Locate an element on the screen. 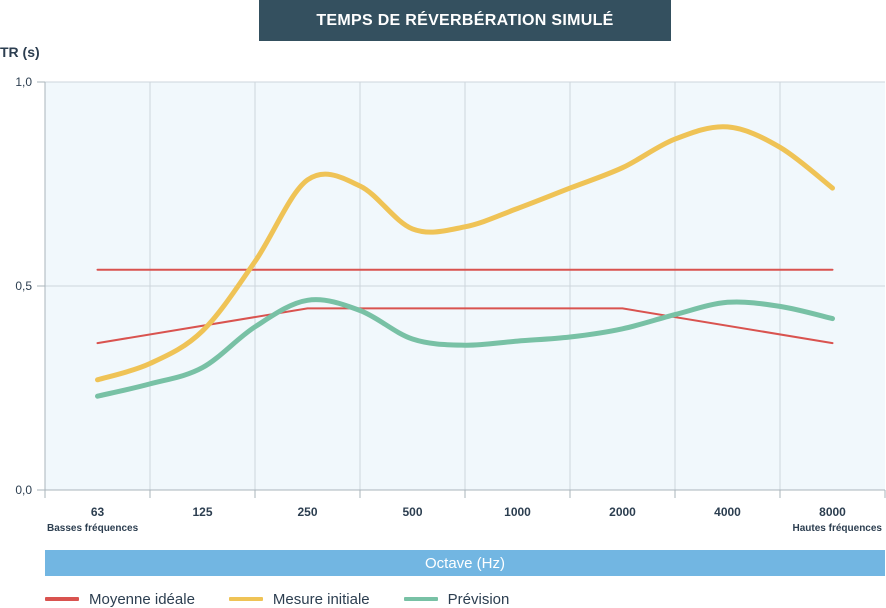  legend-item: Prévision is located at coordinates (456, 599).